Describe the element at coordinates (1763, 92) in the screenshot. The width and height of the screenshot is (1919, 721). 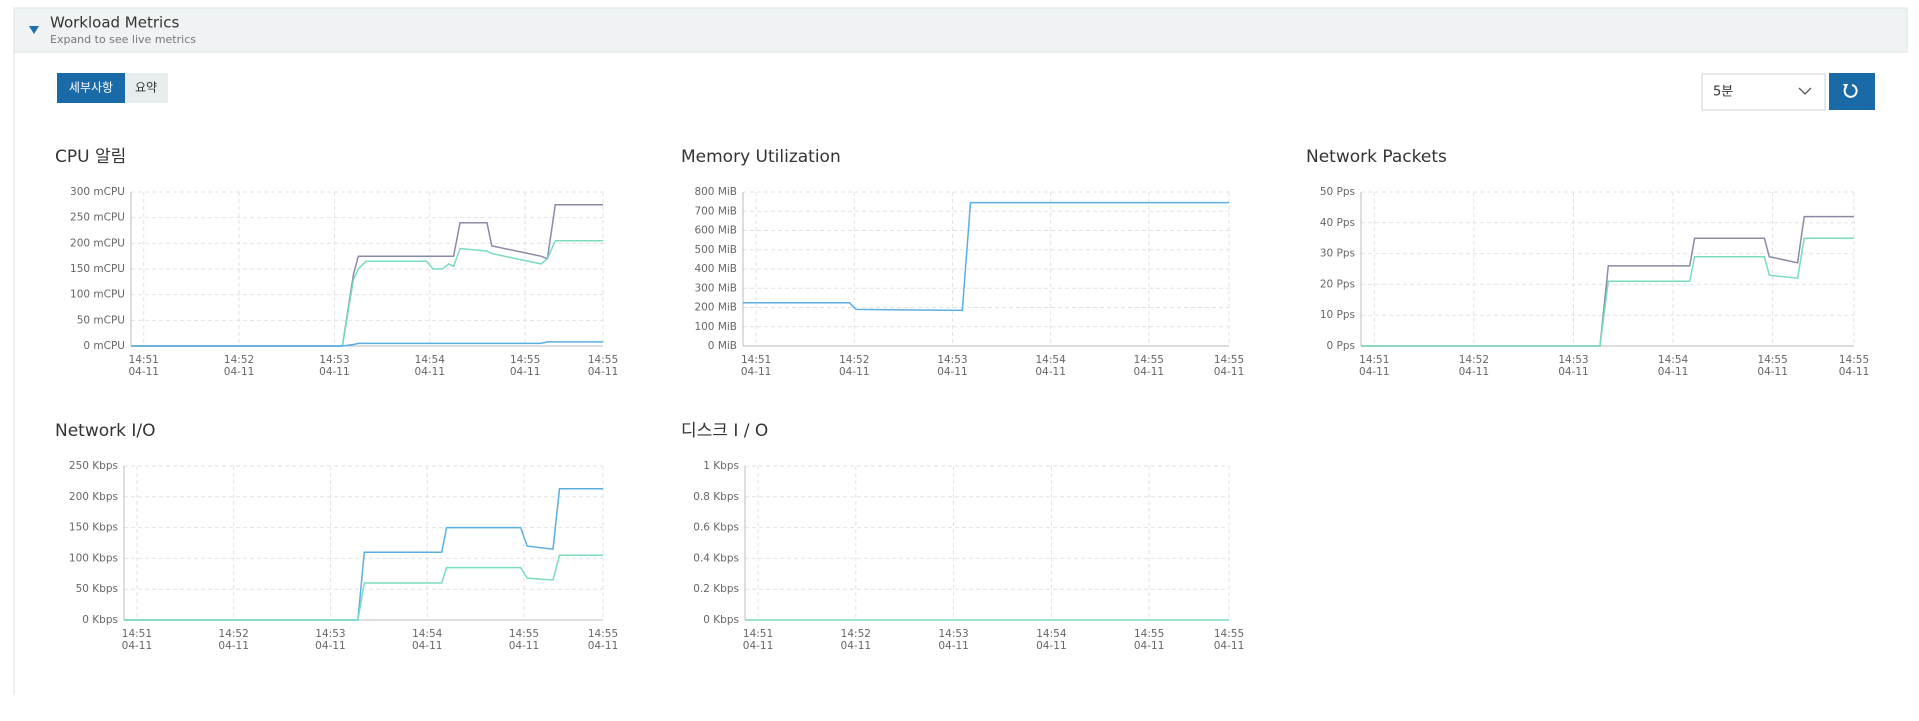
I see `range-select` at that location.